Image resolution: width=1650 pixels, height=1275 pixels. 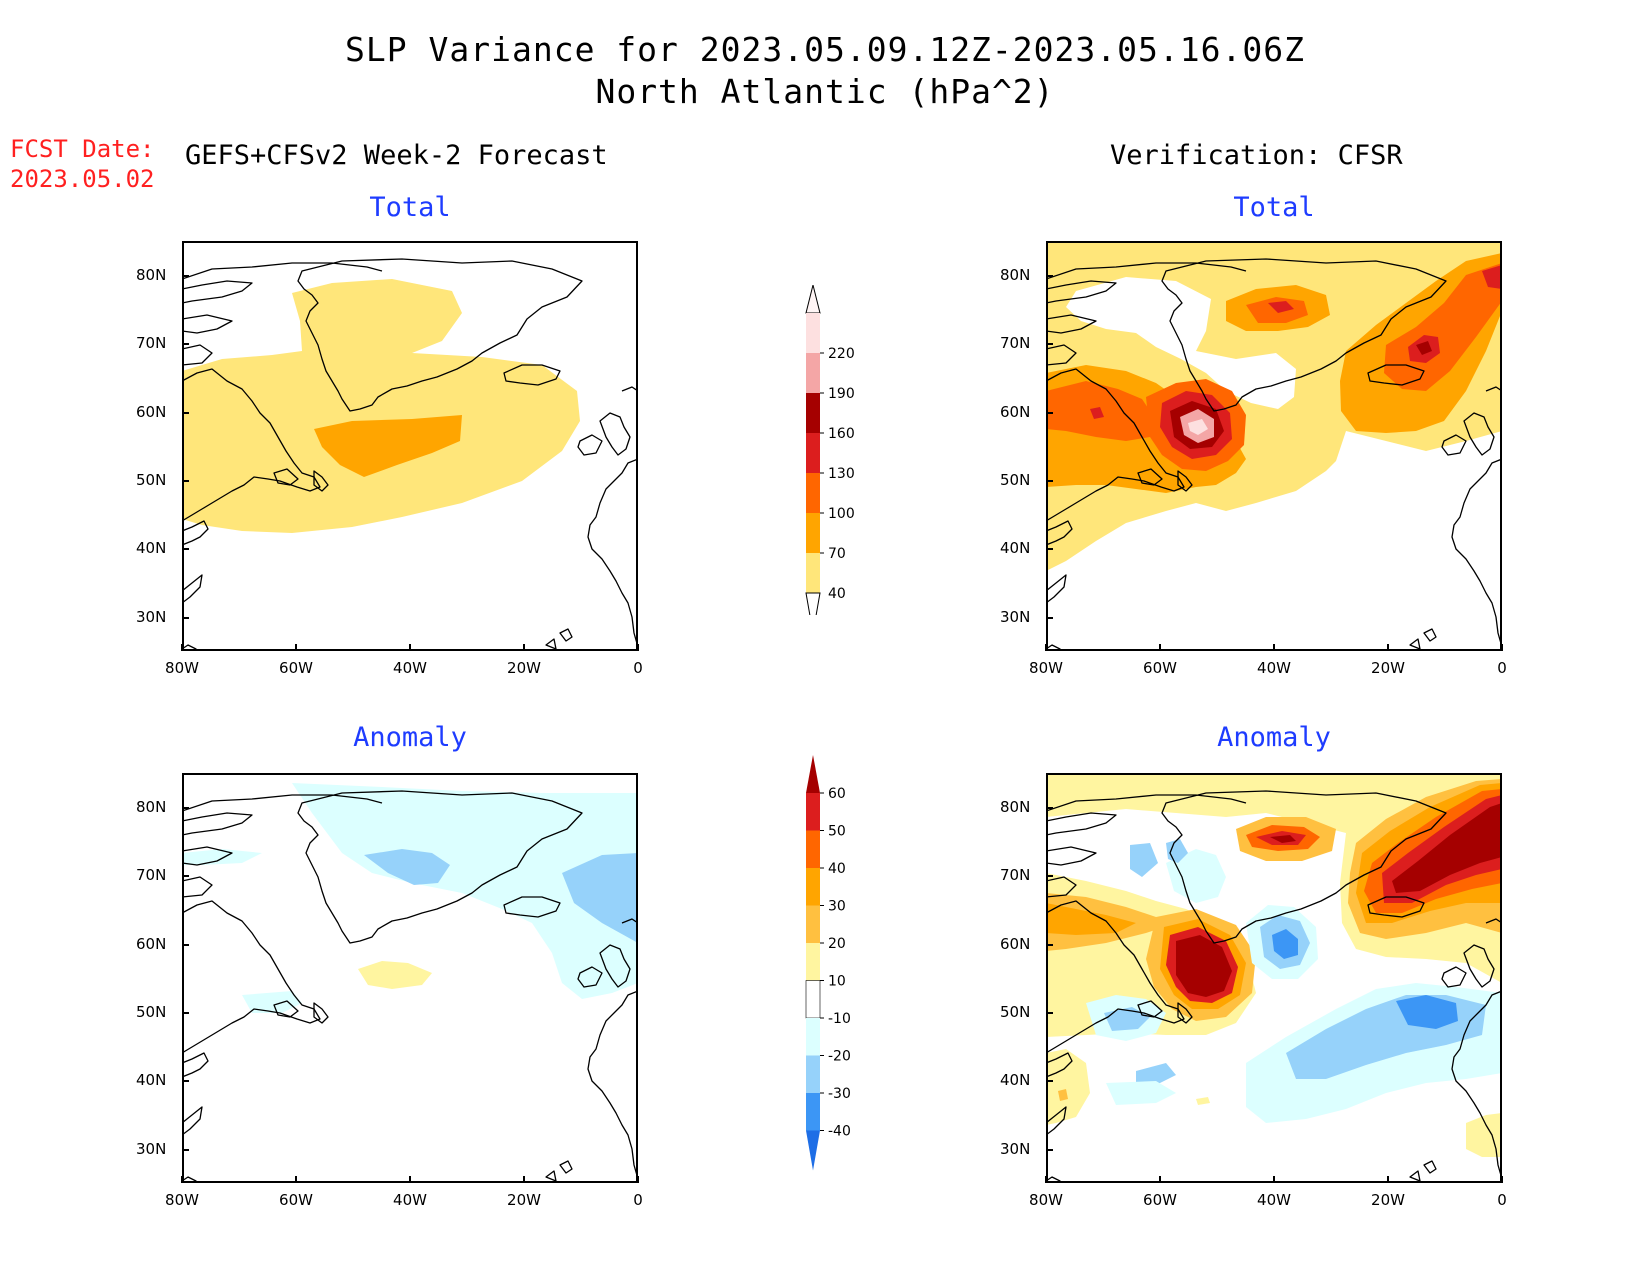 What do you see at coordinates (830, 450) in the screenshot?
I see `colorbar-total: 220 190 160 130 100 70 40` at bounding box center [830, 450].